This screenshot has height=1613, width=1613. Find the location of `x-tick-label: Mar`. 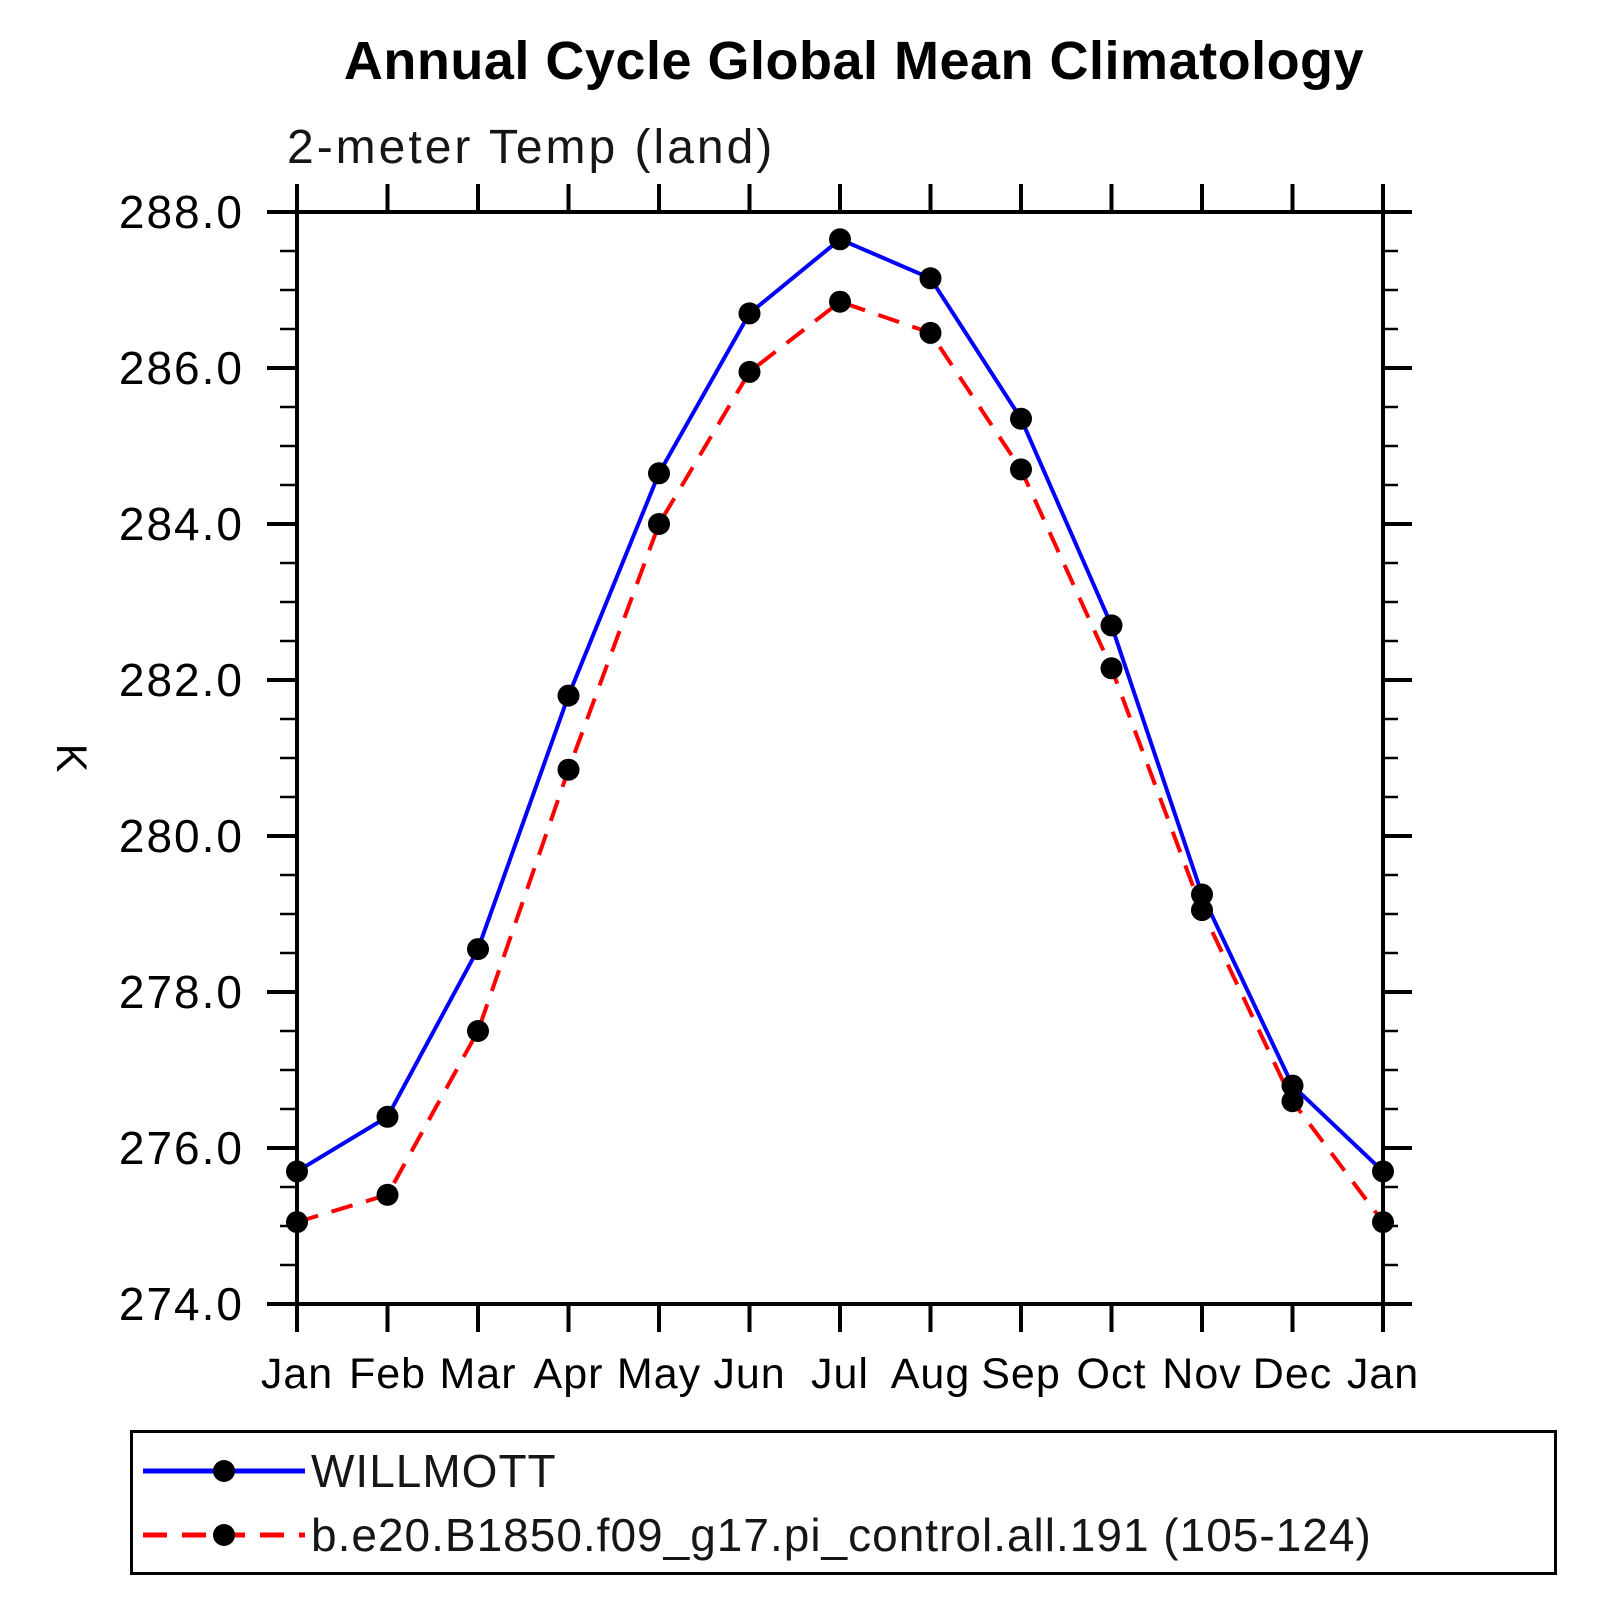

x-tick-label: Mar is located at coordinates (477, 1374).